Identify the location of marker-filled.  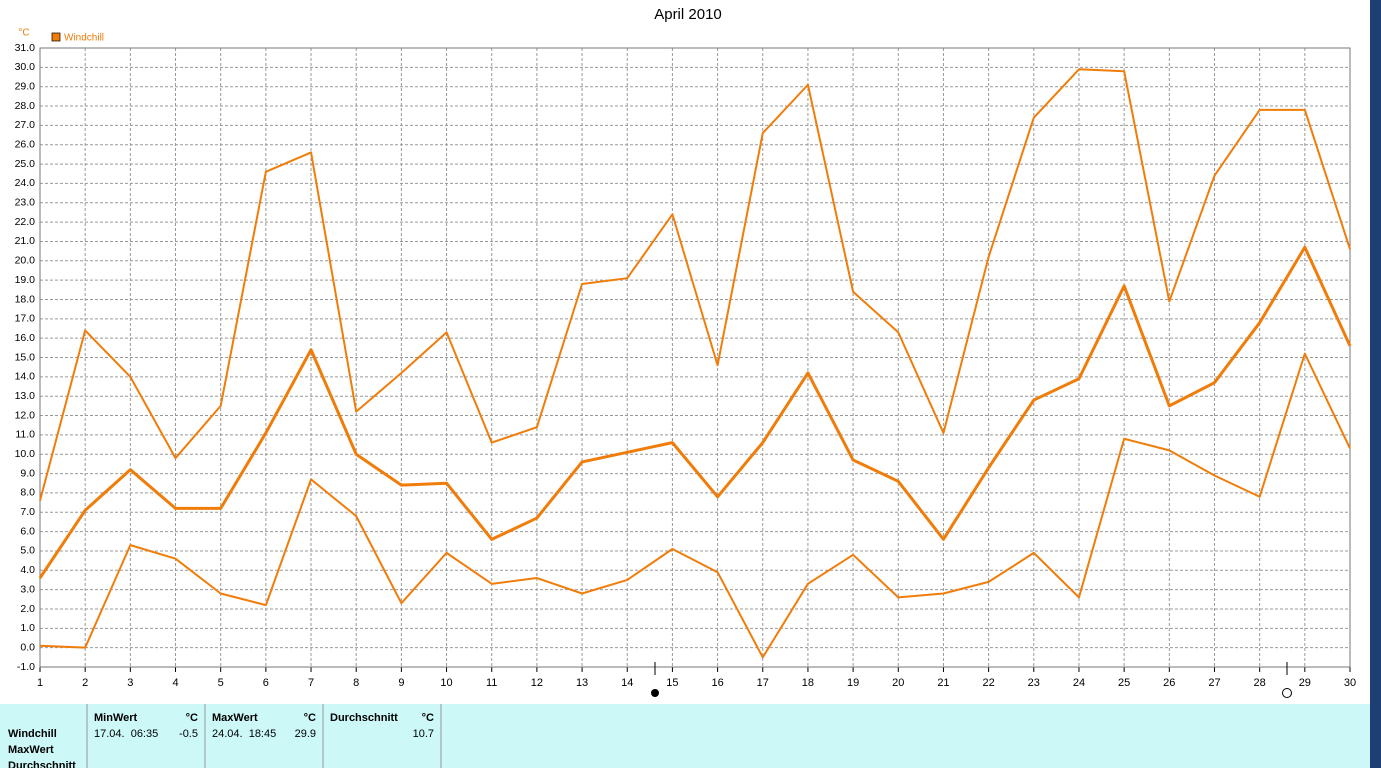
(655, 693).